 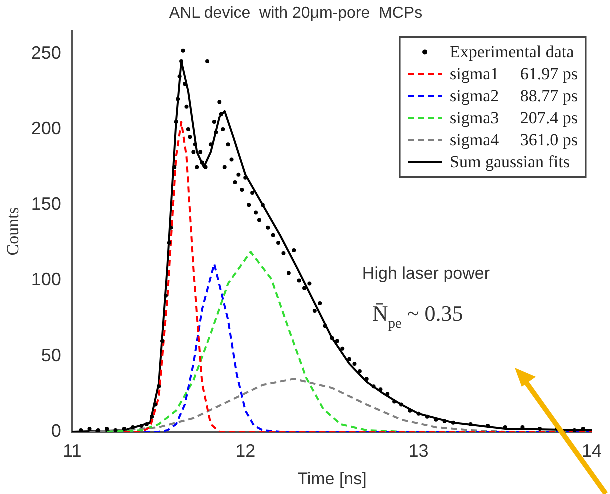 What do you see at coordinates (46, 204) in the screenshot?
I see `y-tick-label: 150` at bounding box center [46, 204].